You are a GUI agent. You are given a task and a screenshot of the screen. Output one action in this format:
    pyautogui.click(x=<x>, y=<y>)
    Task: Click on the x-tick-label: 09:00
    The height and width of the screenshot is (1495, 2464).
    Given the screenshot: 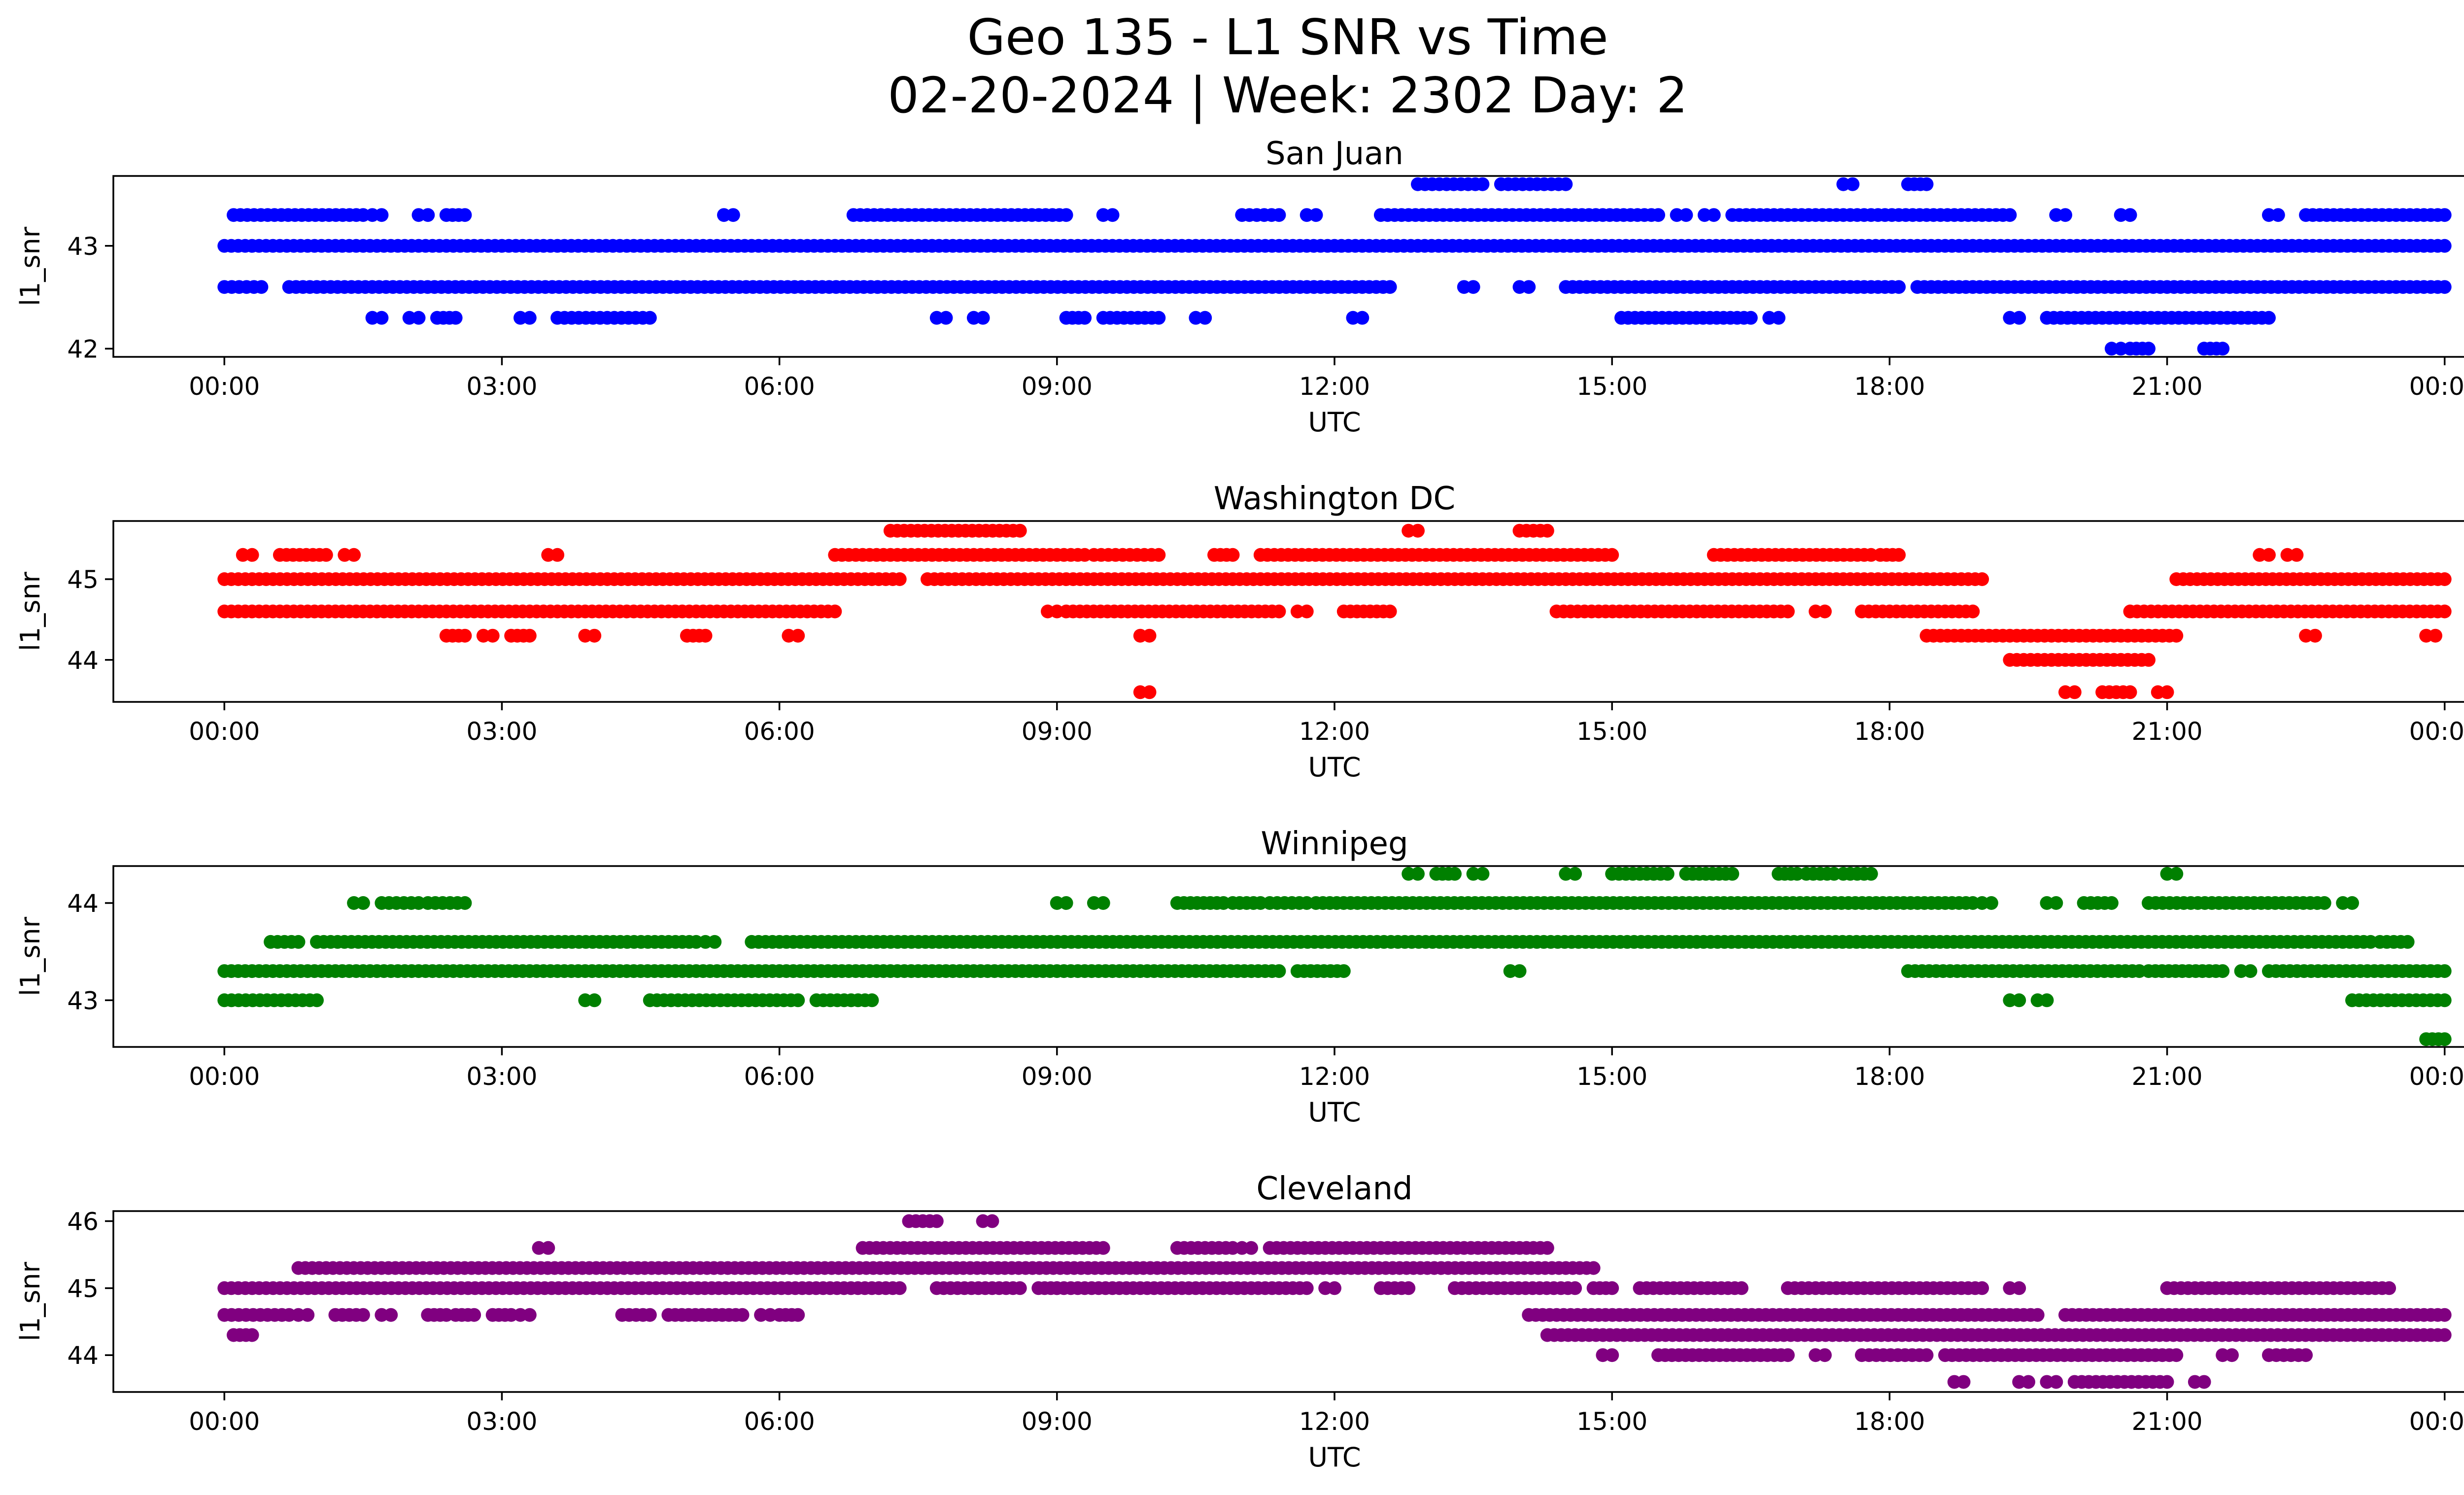 What is the action you would take?
    pyautogui.click(x=1057, y=386)
    